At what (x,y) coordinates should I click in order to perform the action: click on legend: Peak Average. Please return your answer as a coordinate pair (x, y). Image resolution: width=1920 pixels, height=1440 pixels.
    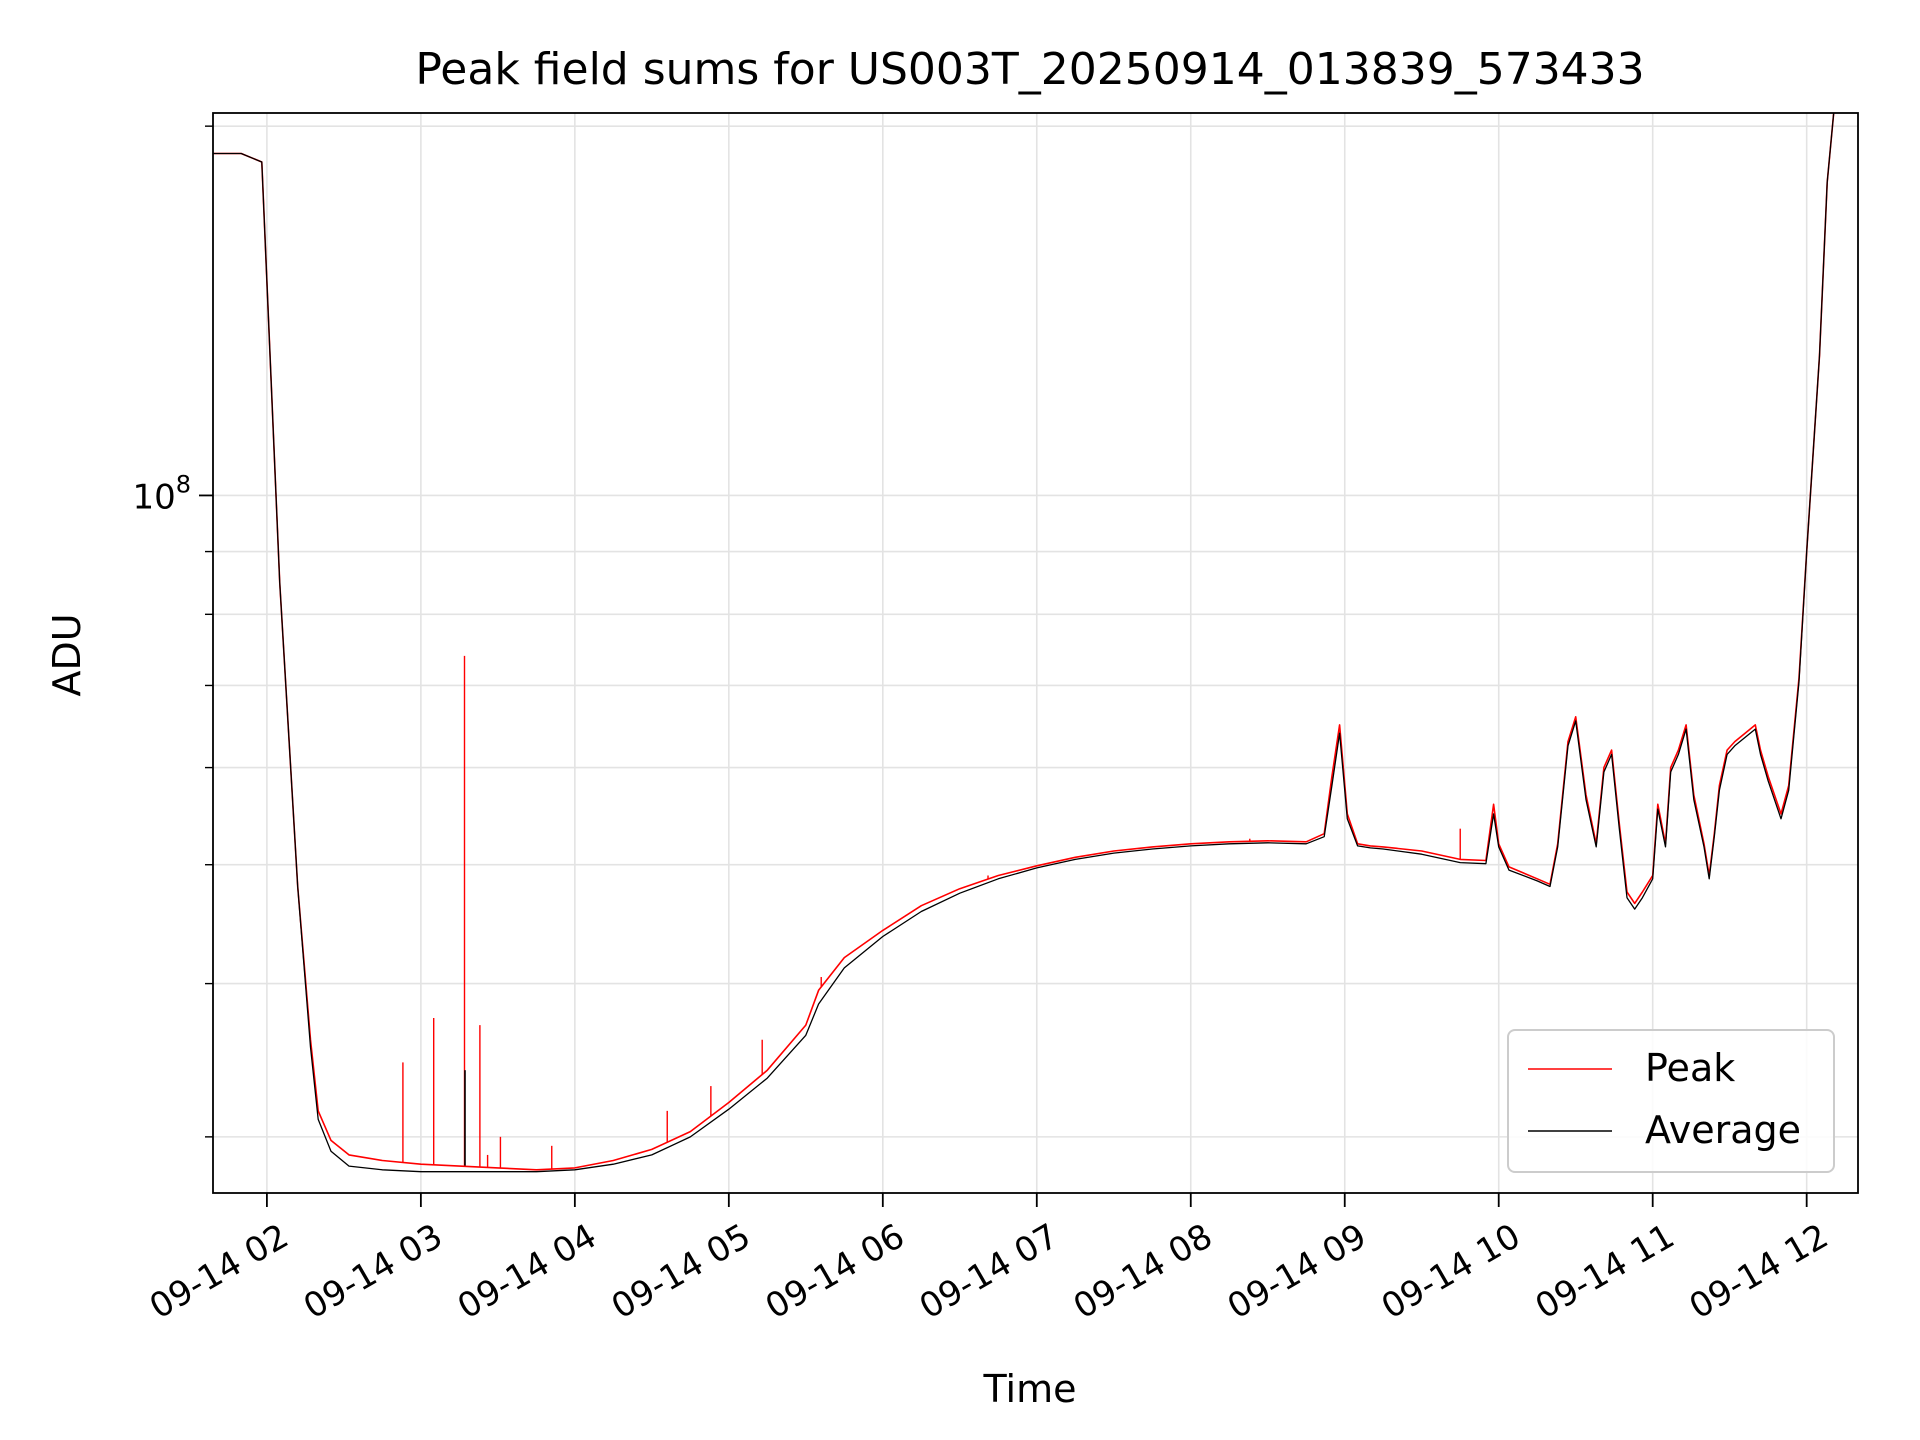
    Looking at the image, I should click on (1671, 1101).